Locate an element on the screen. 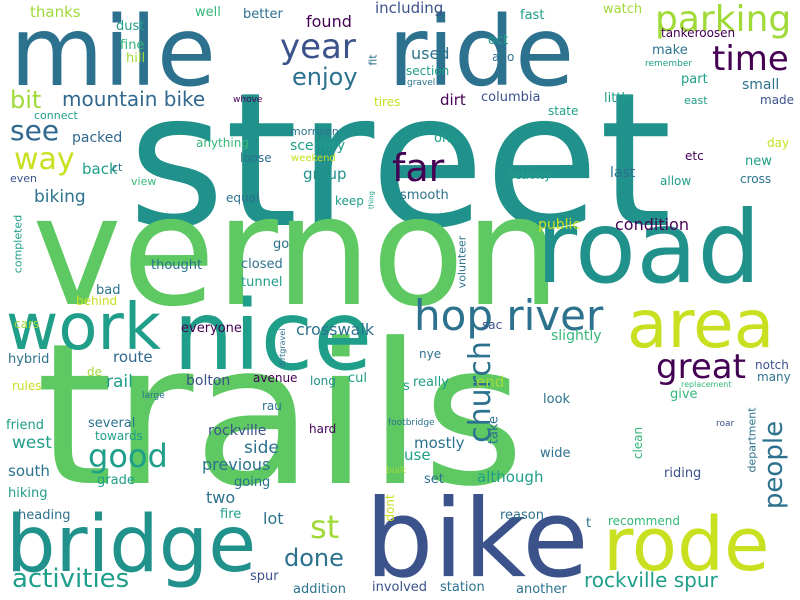 Image resolution: width=800 pixels, height=600 pixels. word-bad: bad is located at coordinates (108, 290).